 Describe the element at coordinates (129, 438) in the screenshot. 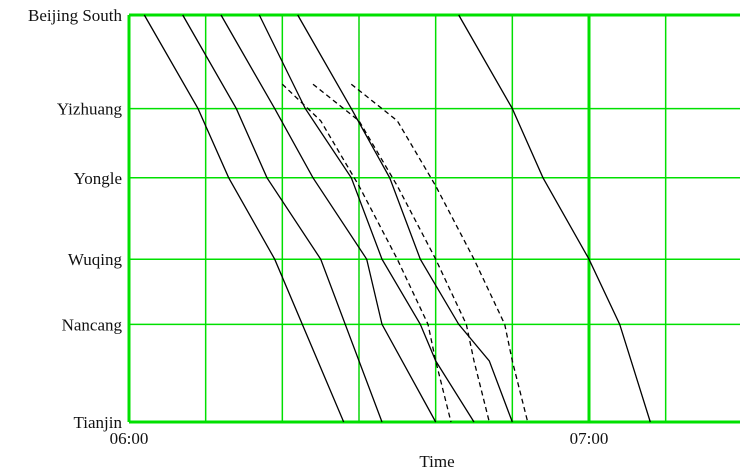

I see `time-tick-label: 06:00` at that location.